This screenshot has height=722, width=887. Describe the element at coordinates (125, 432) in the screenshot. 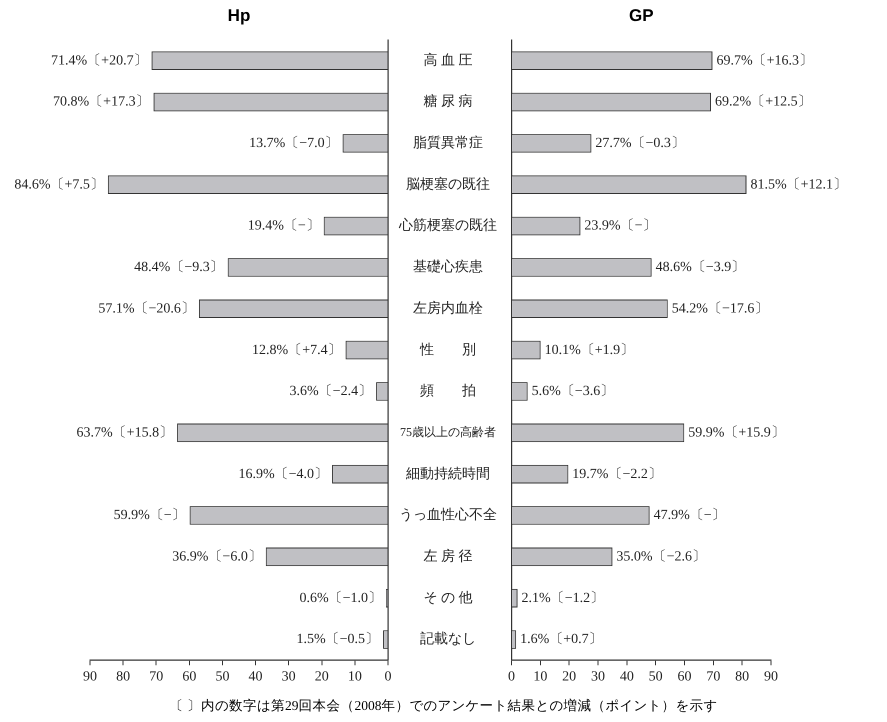

I see `data-label: 63.7%〔+15.8〕` at that location.